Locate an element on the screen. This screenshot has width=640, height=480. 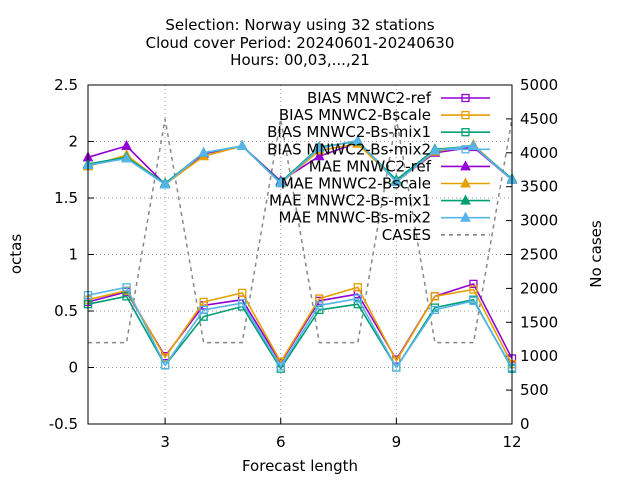
title-line-1: Selection: Norway using 32 stations is located at coordinates (299, 25).